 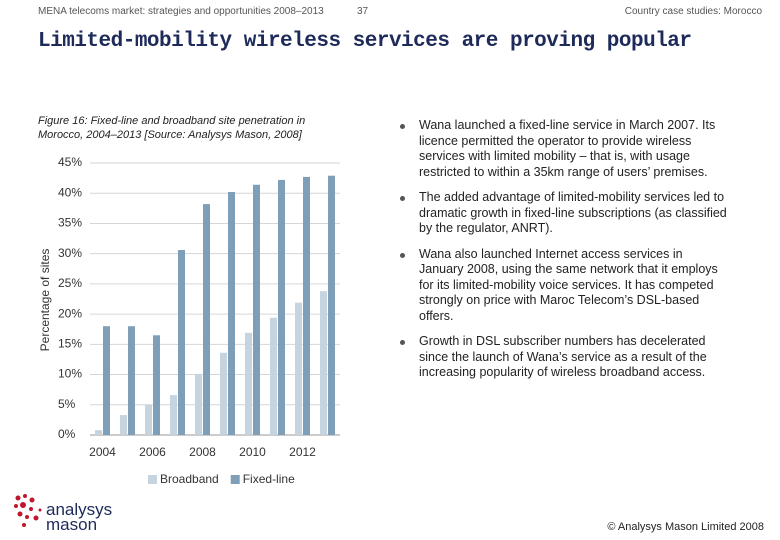 I want to click on y-tick-label: 25%, so click(x=70, y=283).